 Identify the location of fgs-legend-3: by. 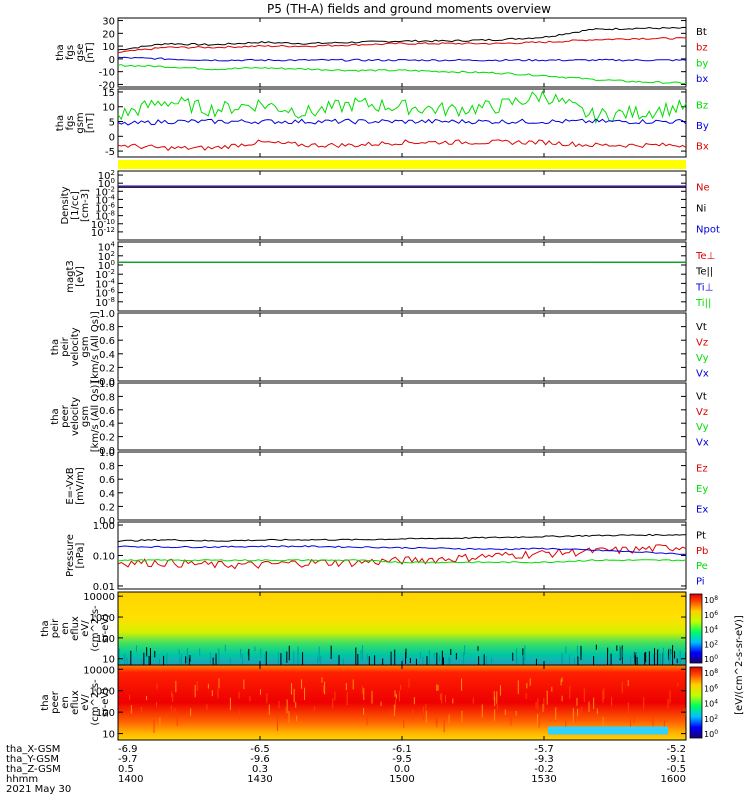
(702, 63).